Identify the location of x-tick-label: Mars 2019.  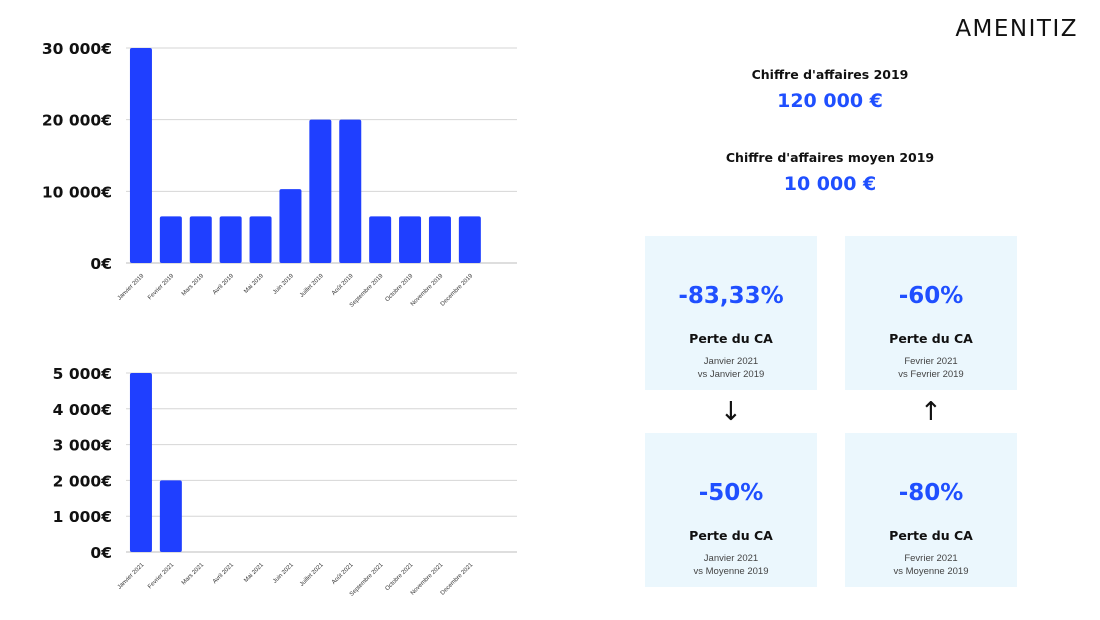
(193, 285).